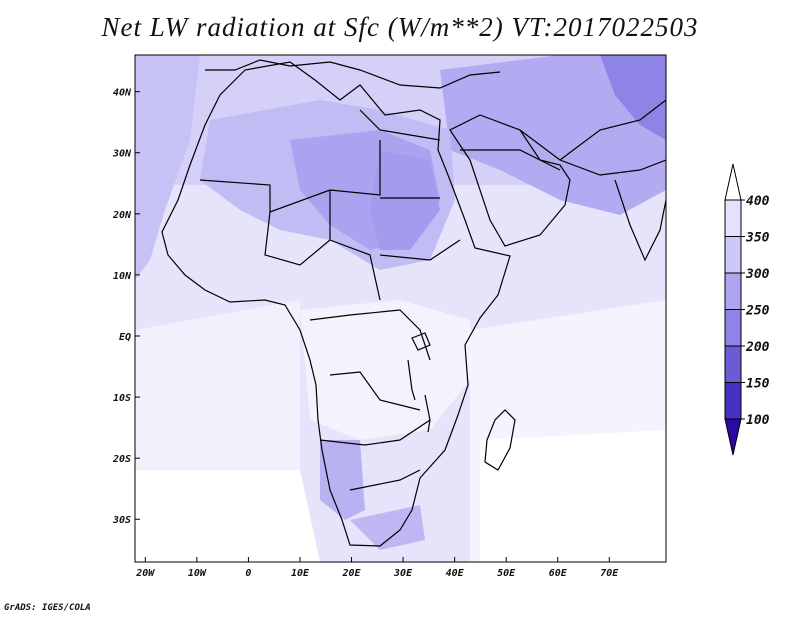 The image size is (800, 618). What do you see at coordinates (403, 573) in the screenshot?
I see `x-tick-label: 30E` at bounding box center [403, 573].